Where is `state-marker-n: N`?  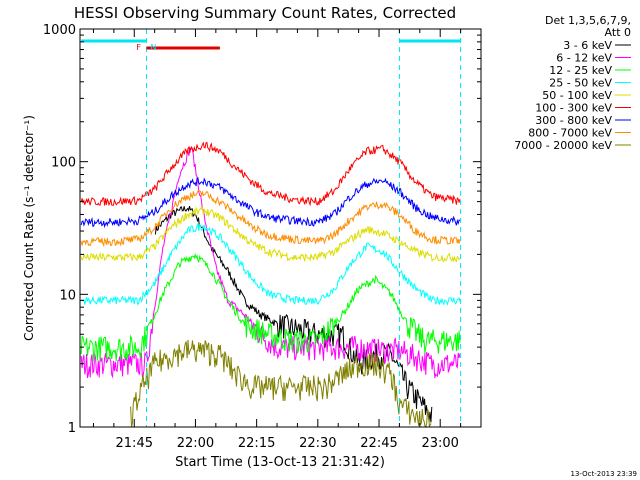 state-marker-n: N is located at coordinates (153, 47).